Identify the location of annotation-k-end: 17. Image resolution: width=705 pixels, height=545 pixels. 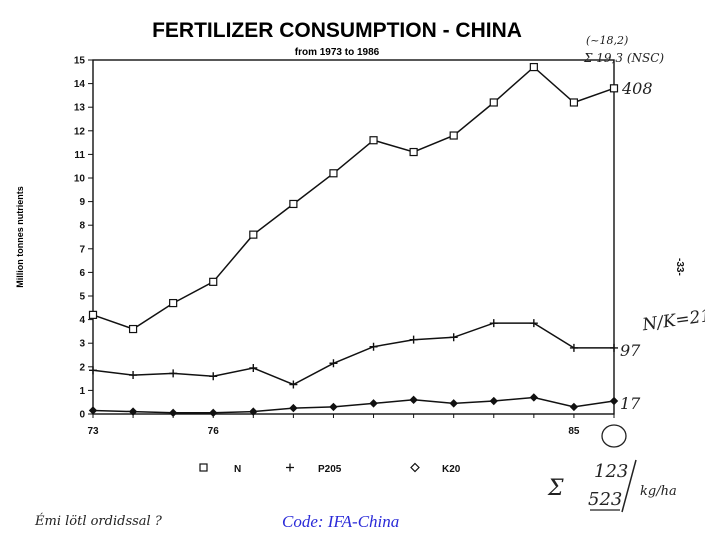
(630, 403).